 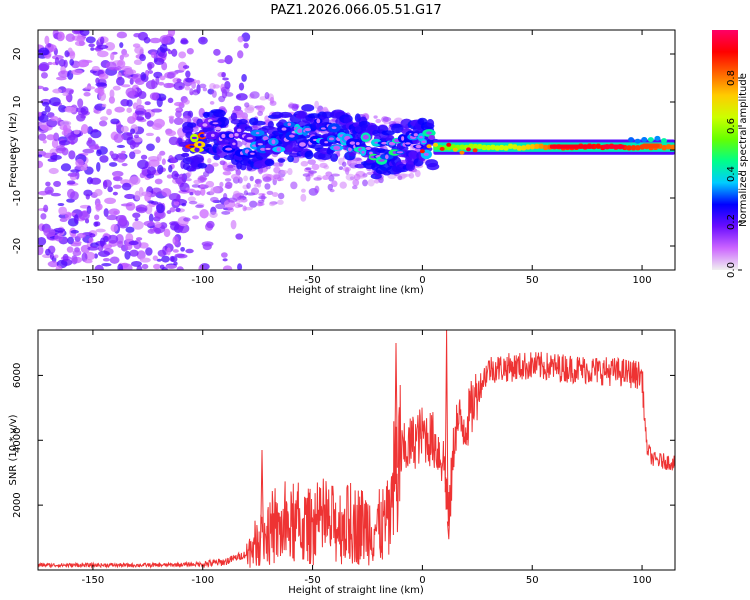 What do you see at coordinates (13, 150) in the screenshot?
I see `spectrogram-ylabel: Frequency (Hz)` at bounding box center [13, 150].